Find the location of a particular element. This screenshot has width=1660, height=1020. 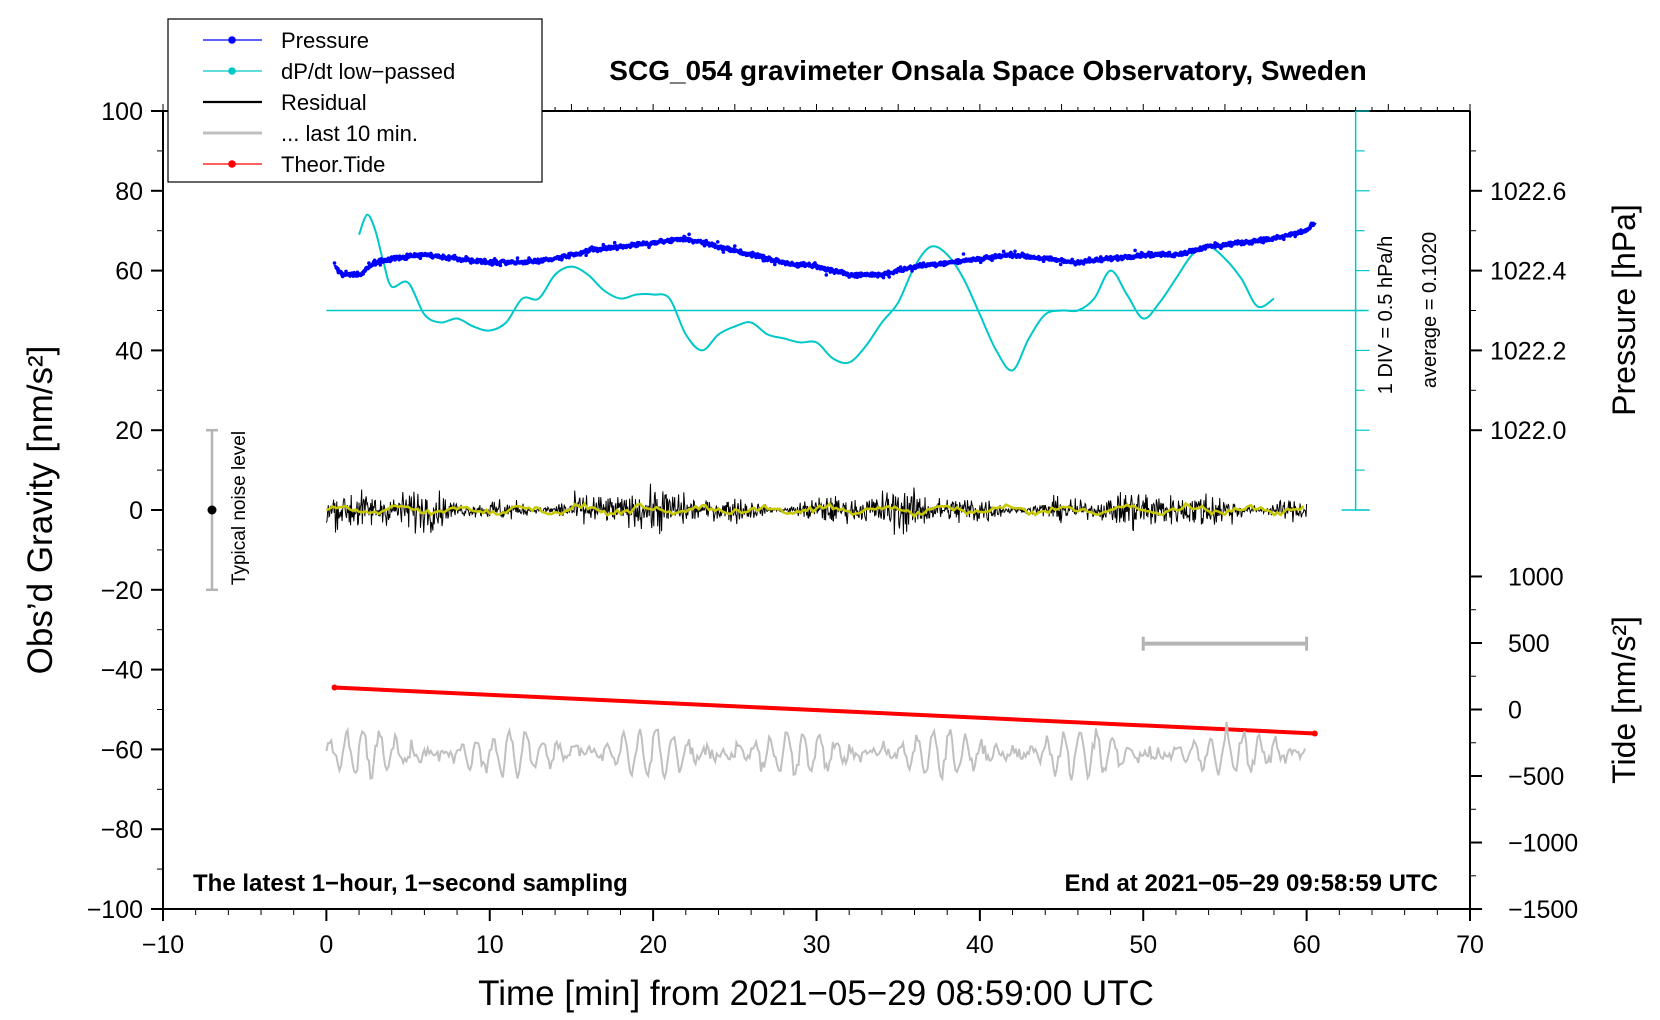

x-tick-label: 30 is located at coordinates (817, 945).